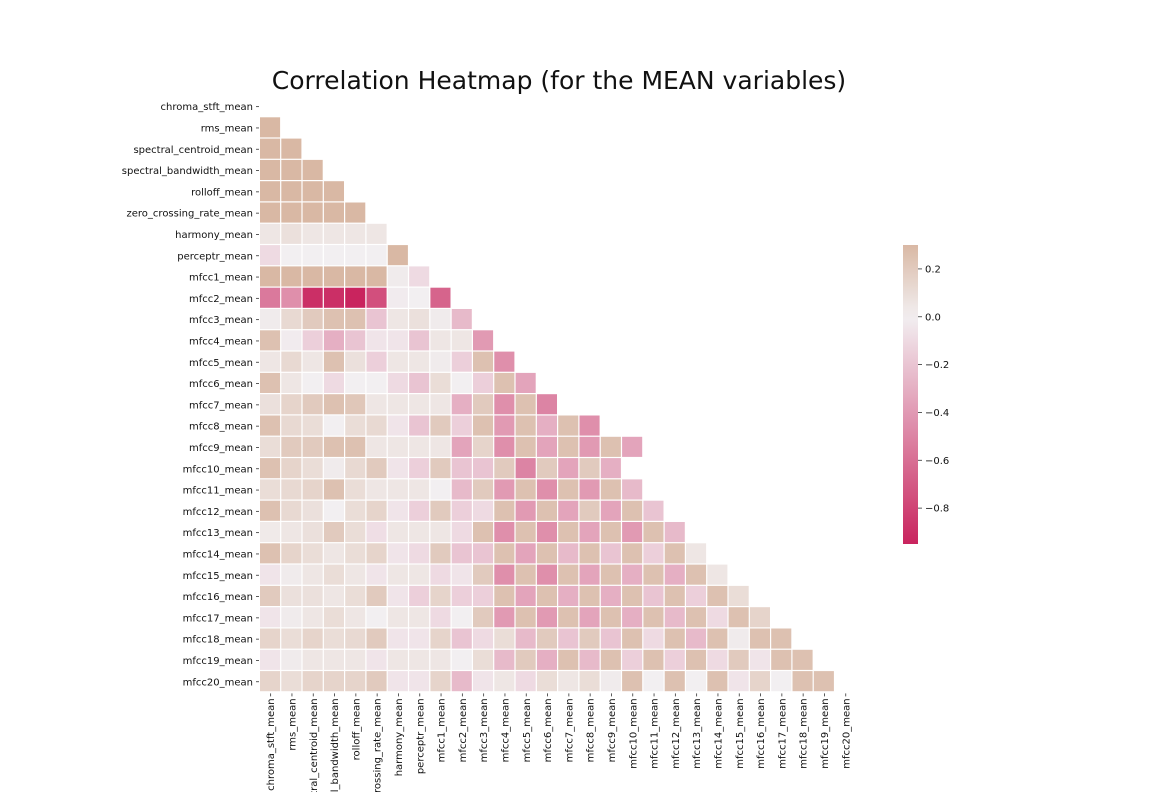 The width and height of the screenshot is (1152, 792). Describe the element at coordinates (356, 729) in the screenshot. I see `x-tick-label: rolloff_mean` at that location.